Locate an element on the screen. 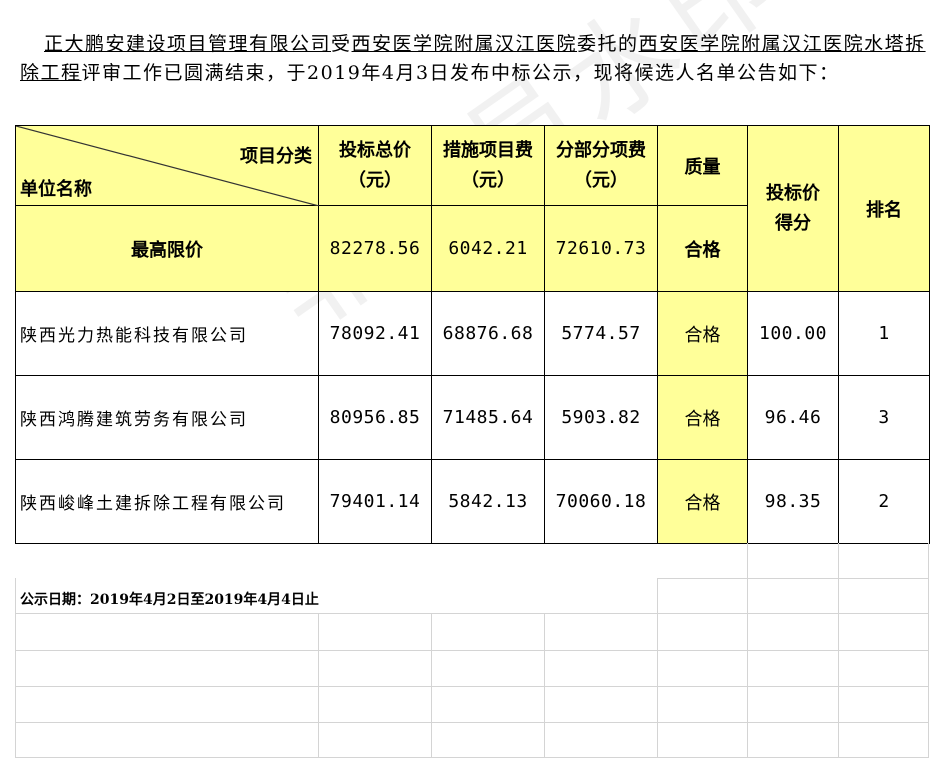 The width and height of the screenshot is (945, 774). diagonal-line is located at coordinates (167, 166).